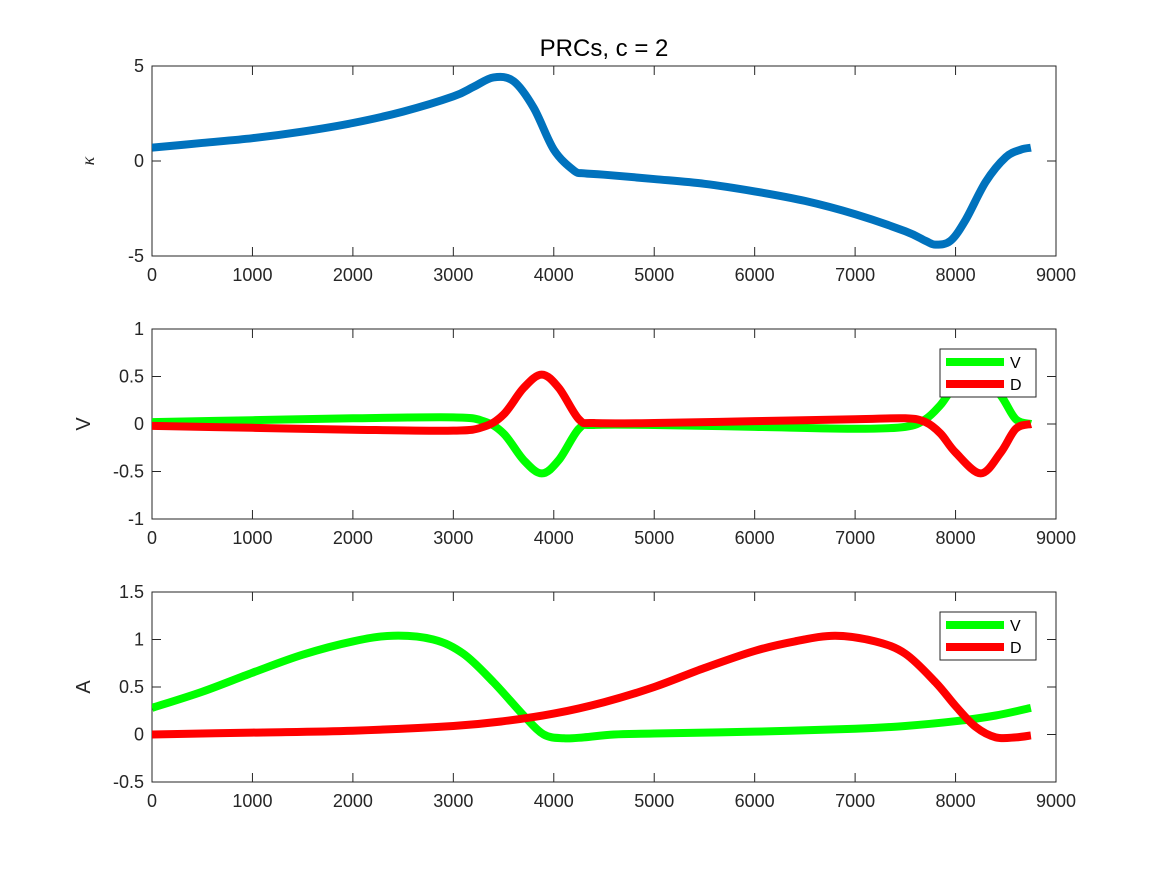 This screenshot has height=875, width=1167. Describe the element at coordinates (88, 160) in the screenshot. I see `y-axis-label: κ` at that location.